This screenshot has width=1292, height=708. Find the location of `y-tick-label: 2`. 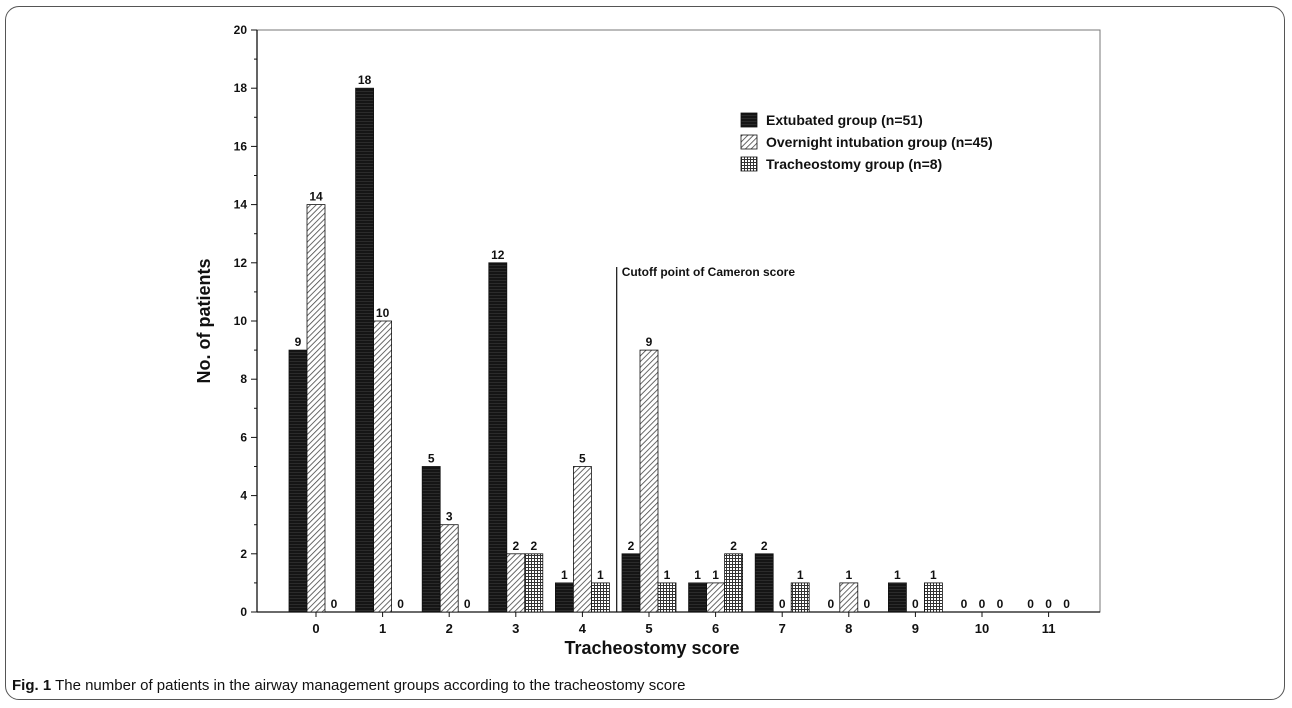

y-tick-label: 2 is located at coordinates (243, 554).